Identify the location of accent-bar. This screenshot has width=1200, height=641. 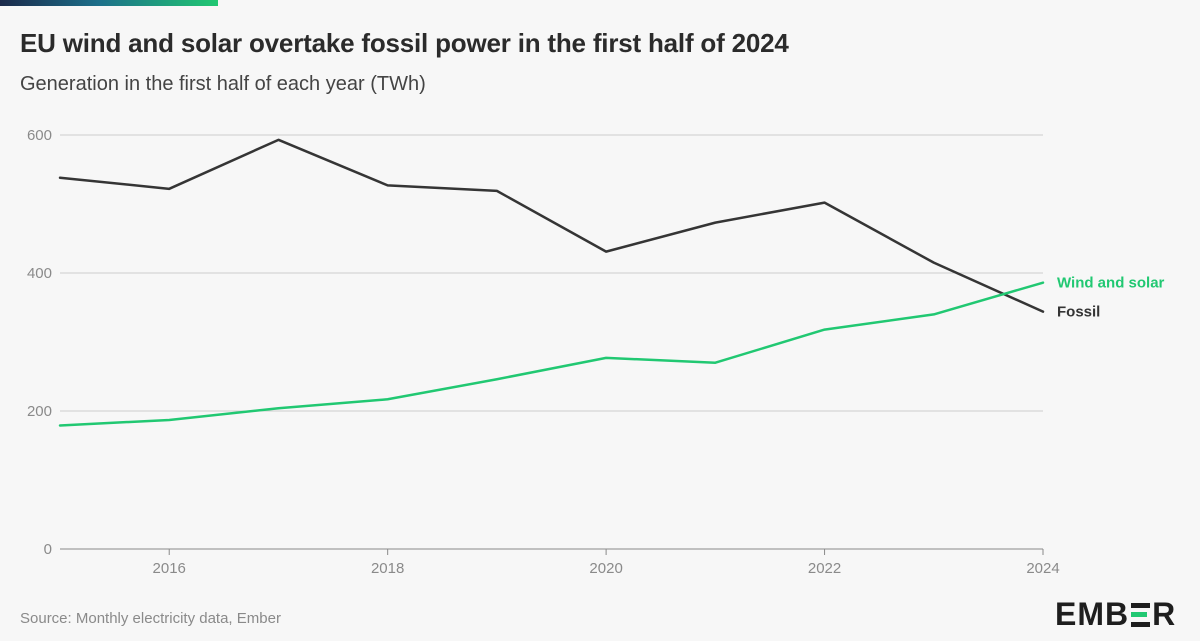
(109, 3).